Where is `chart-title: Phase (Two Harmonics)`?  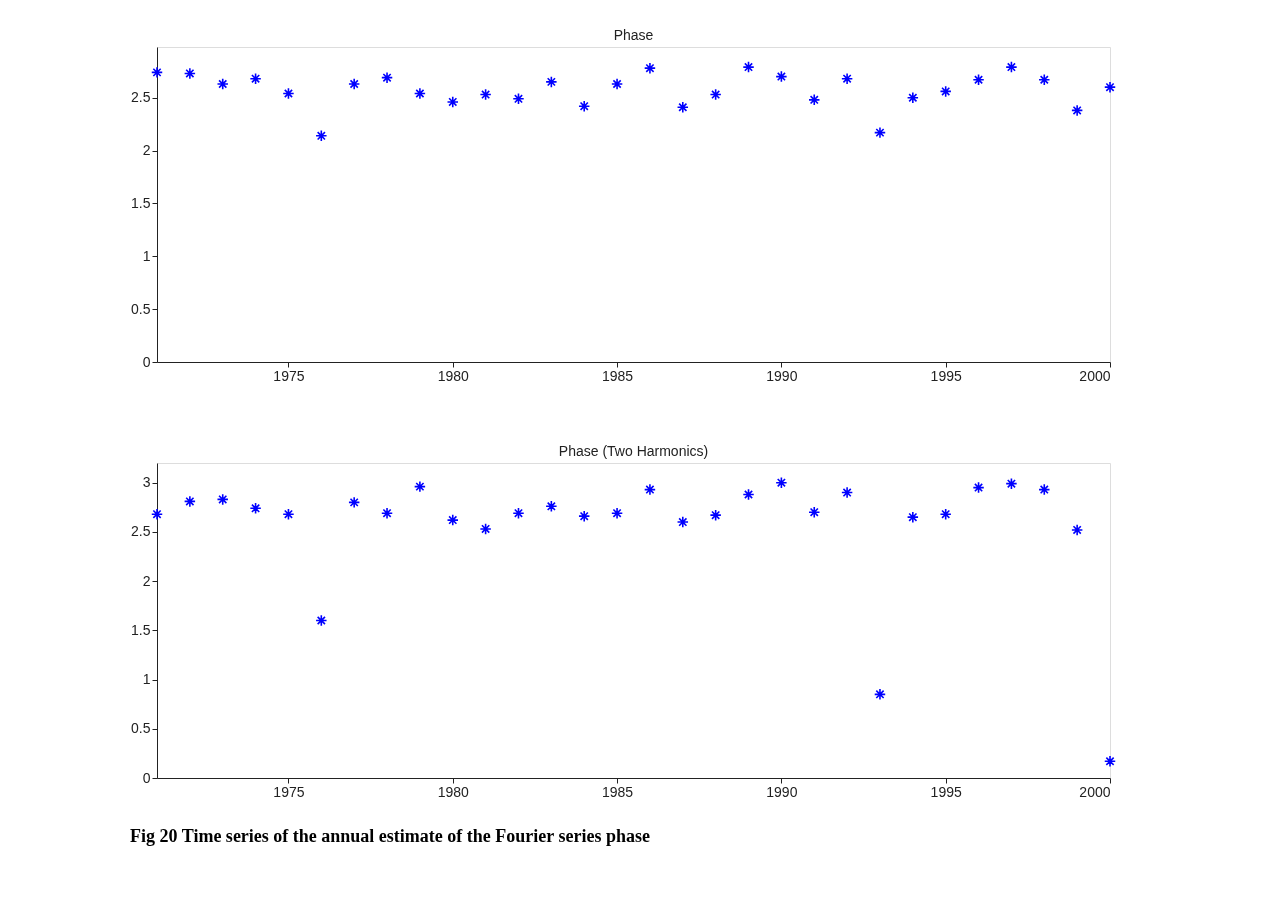
chart-title: Phase (Two Harmonics) is located at coordinates (633, 451).